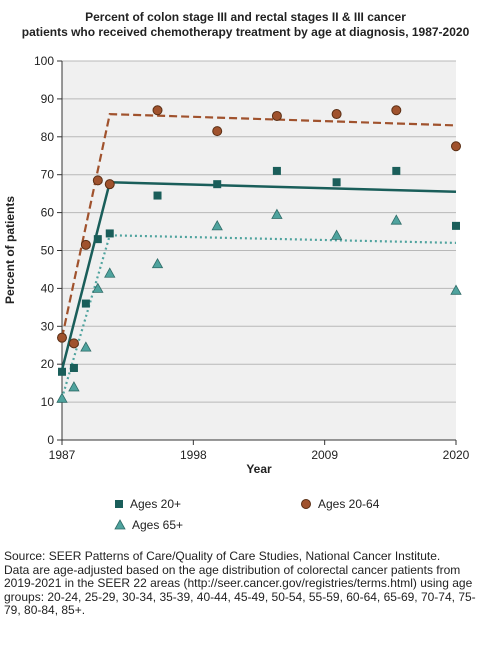 The image size is (491, 646). What do you see at coordinates (62, 337) in the screenshot?
I see `point-ages-20-64-1987` at bounding box center [62, 337].